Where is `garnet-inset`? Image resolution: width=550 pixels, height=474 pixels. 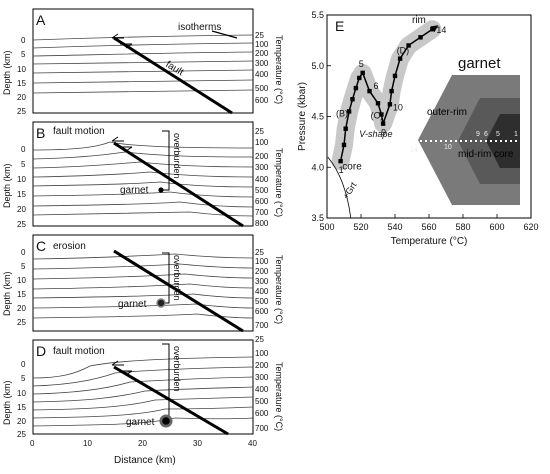
garnet-inset is located at coordinates (465, 140).